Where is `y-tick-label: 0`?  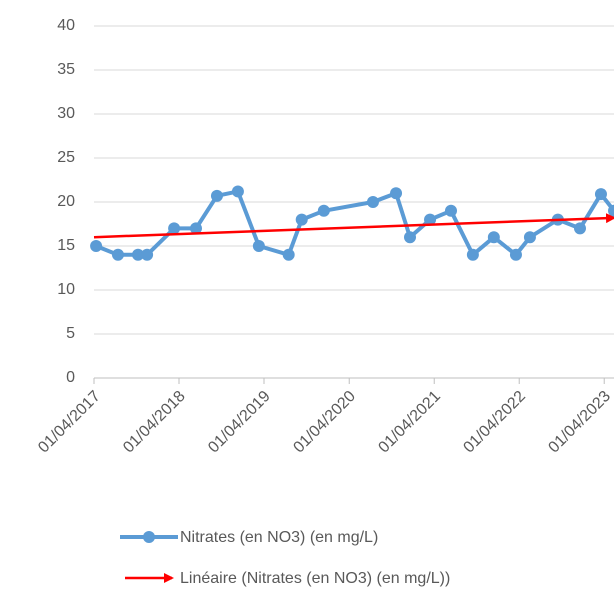 y-tick-label: 0 is located at coordinates (70, 377).